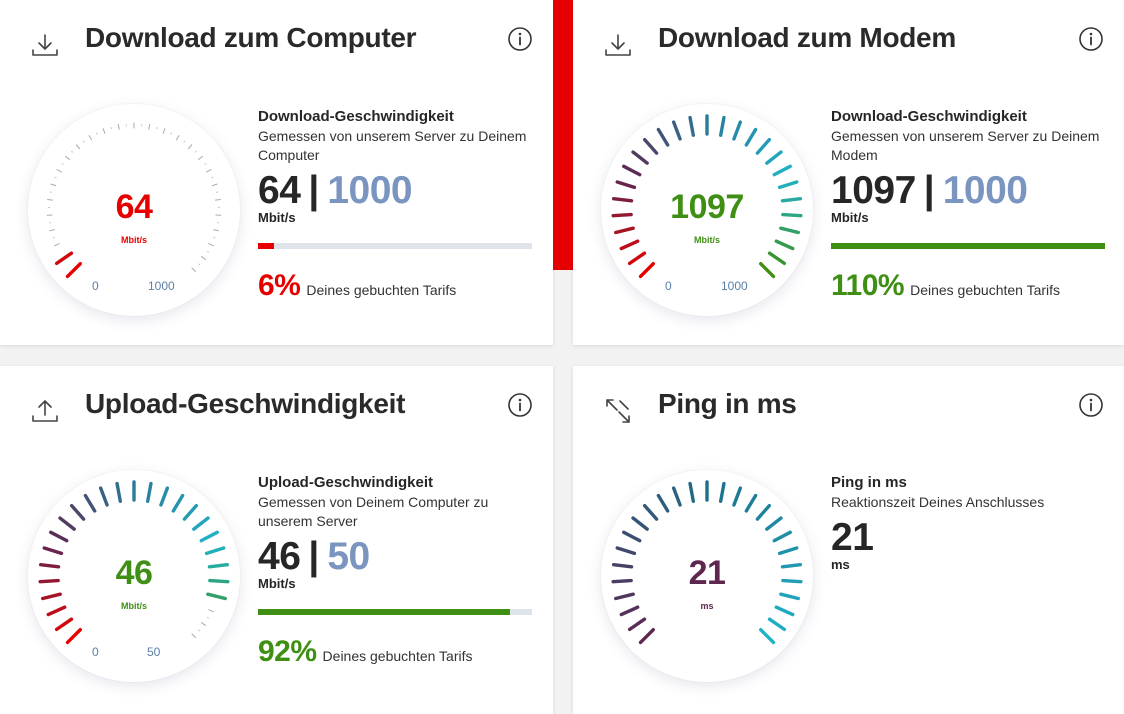 The image size is (1124, 714). I want to click on ping-gauge: 21 ms, so click(707, 576).